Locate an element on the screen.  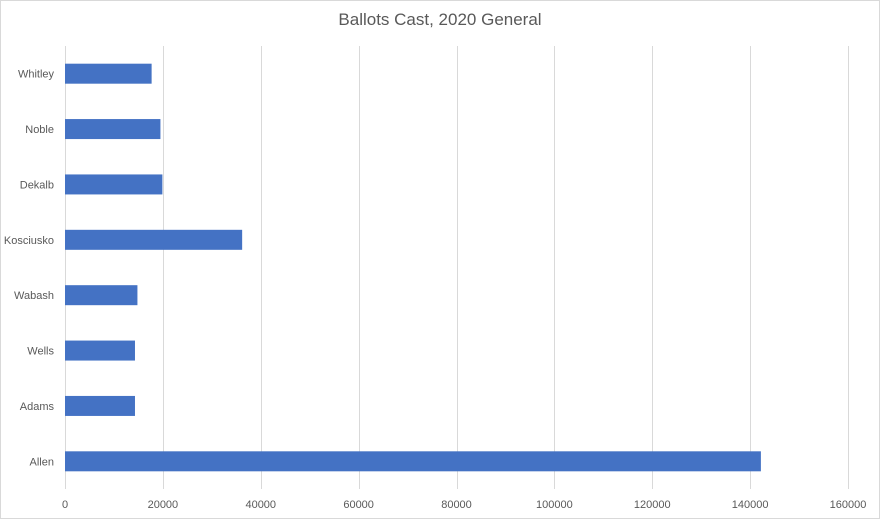
category-label: Wabash is located at coordinates (34, 296).